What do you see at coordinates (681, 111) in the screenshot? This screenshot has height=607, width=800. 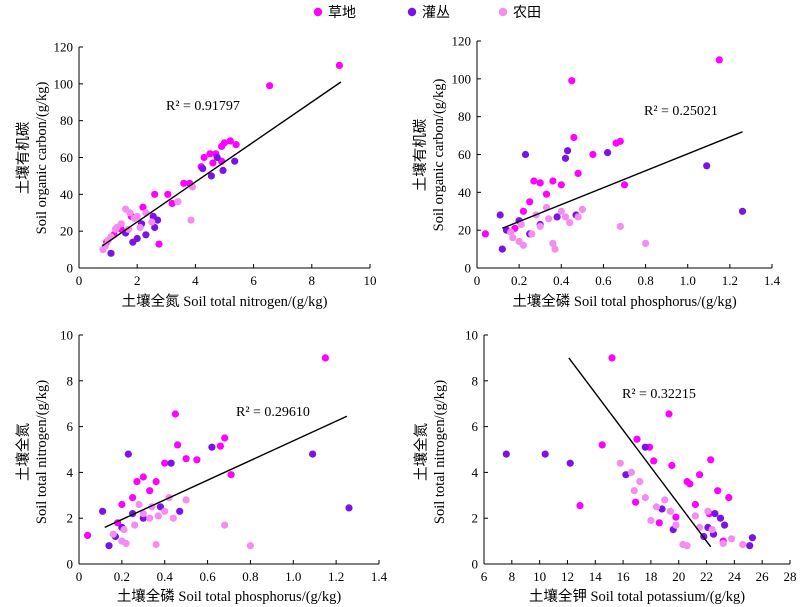 I see `r-squared-label: R² = 0.25021` at bounding box center [681, 111].